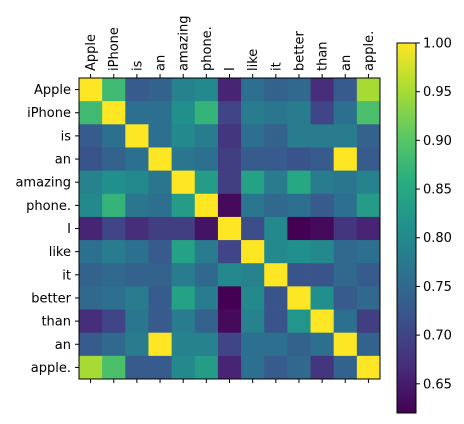 The width and height of the screenshot is (464, 424). What do you see at coordinates (69, 229) in the screenshot?
I see `y-tick-label: I` at bounding box center [69, 229].